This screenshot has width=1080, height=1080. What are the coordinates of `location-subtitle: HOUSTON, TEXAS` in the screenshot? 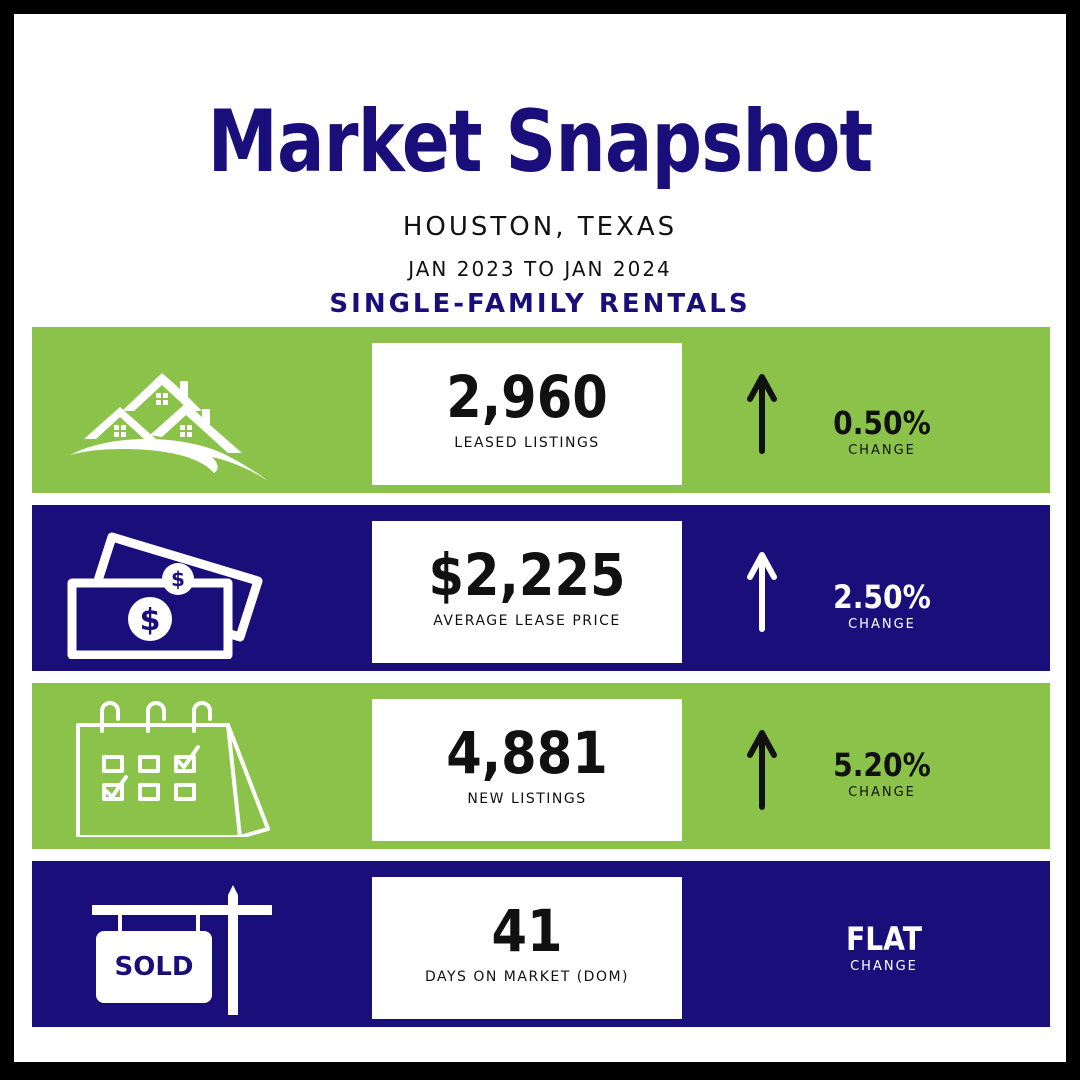 It's located at (540, 227).